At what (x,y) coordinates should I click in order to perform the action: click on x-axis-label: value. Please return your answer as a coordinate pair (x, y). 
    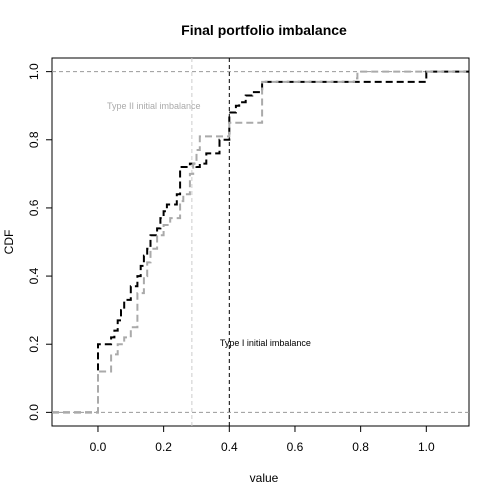
    Looking at the image, I should click on (264, 478).